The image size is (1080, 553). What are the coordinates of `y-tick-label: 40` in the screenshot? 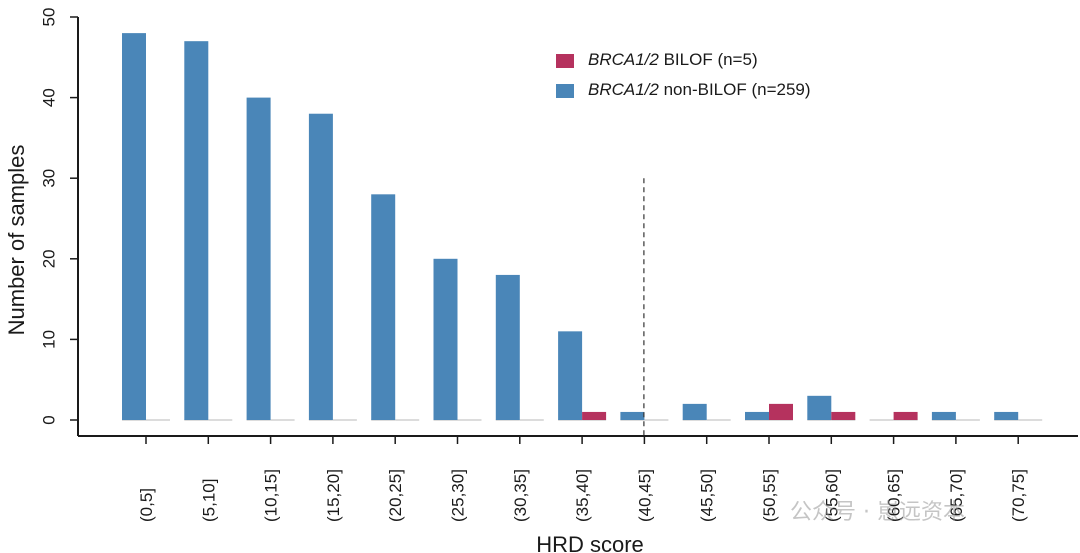 It's located at (48, 97).